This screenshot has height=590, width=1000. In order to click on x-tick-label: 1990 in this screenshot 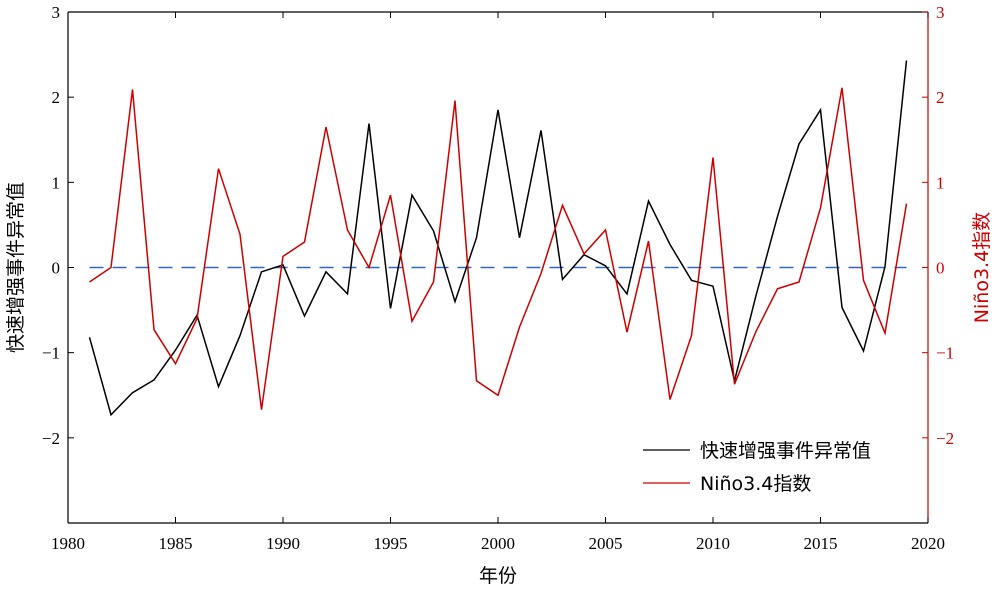, I will do `click(283, 543)`.